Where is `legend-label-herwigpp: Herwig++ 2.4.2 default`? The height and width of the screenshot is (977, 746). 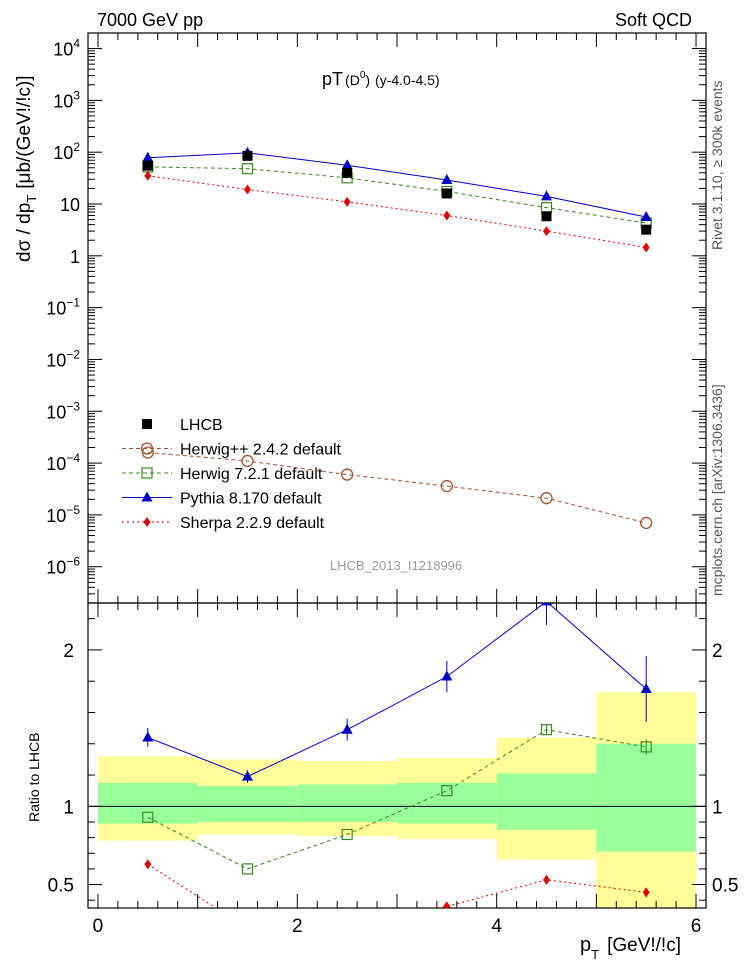
legend-label-herwigpp: Herwig++ 2.4.2 default is located at coordinates (261, 450).